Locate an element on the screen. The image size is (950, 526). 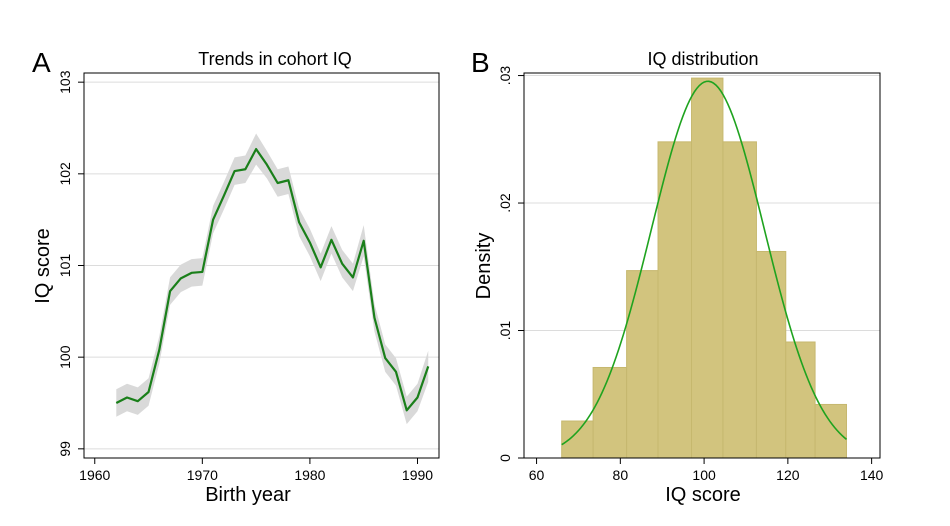
panel-a-y-axis: 99 100 101 102 103 is located at coordinates (70, 263).